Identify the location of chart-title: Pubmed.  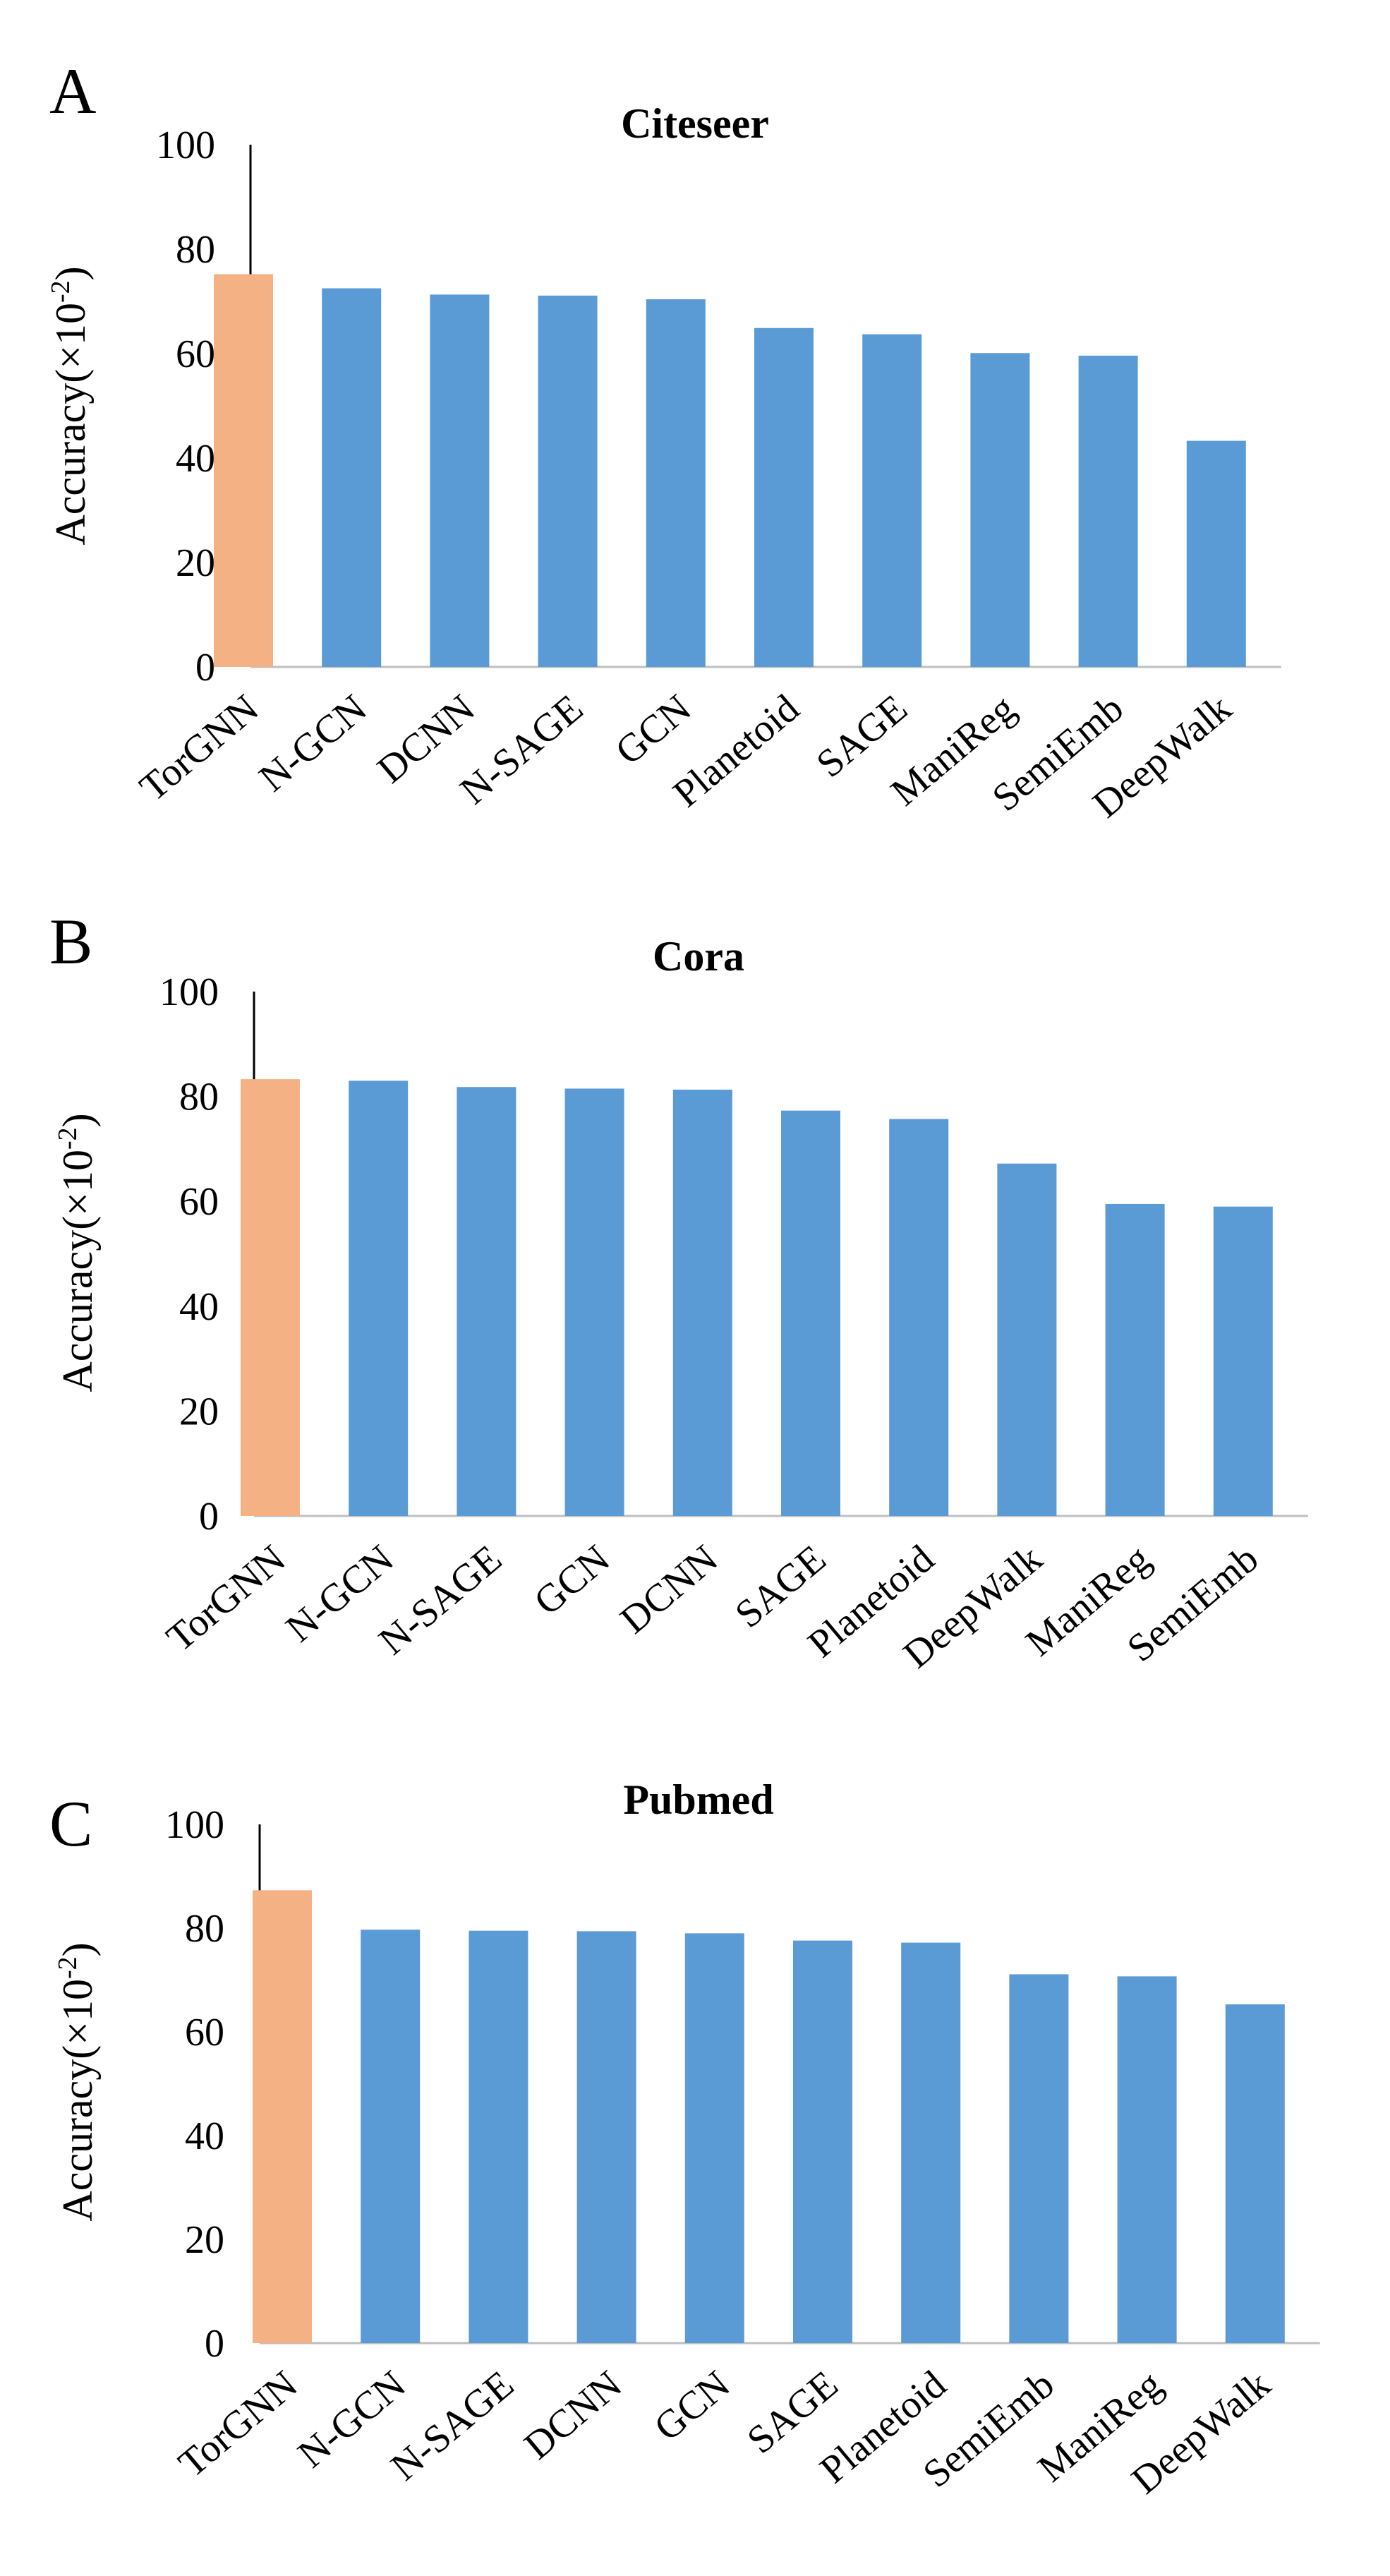
(698, 1799).